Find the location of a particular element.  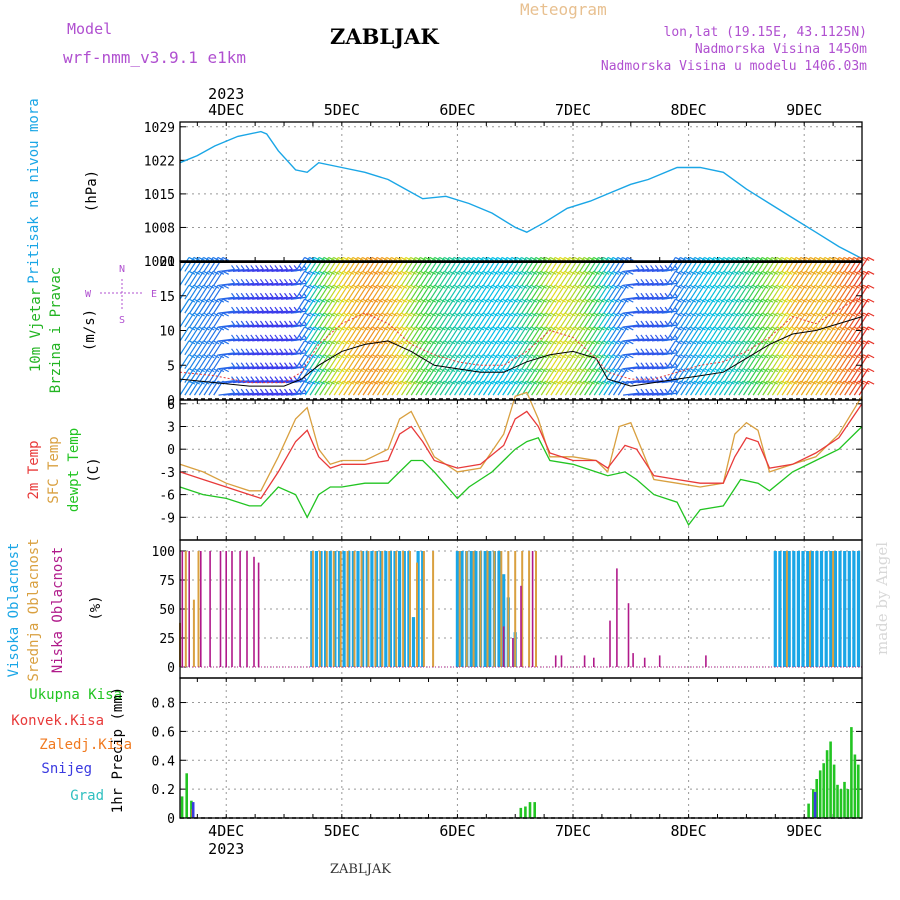

precip-axis-unit: 1hr Precip (mm) is located at coordinates (118, 750).